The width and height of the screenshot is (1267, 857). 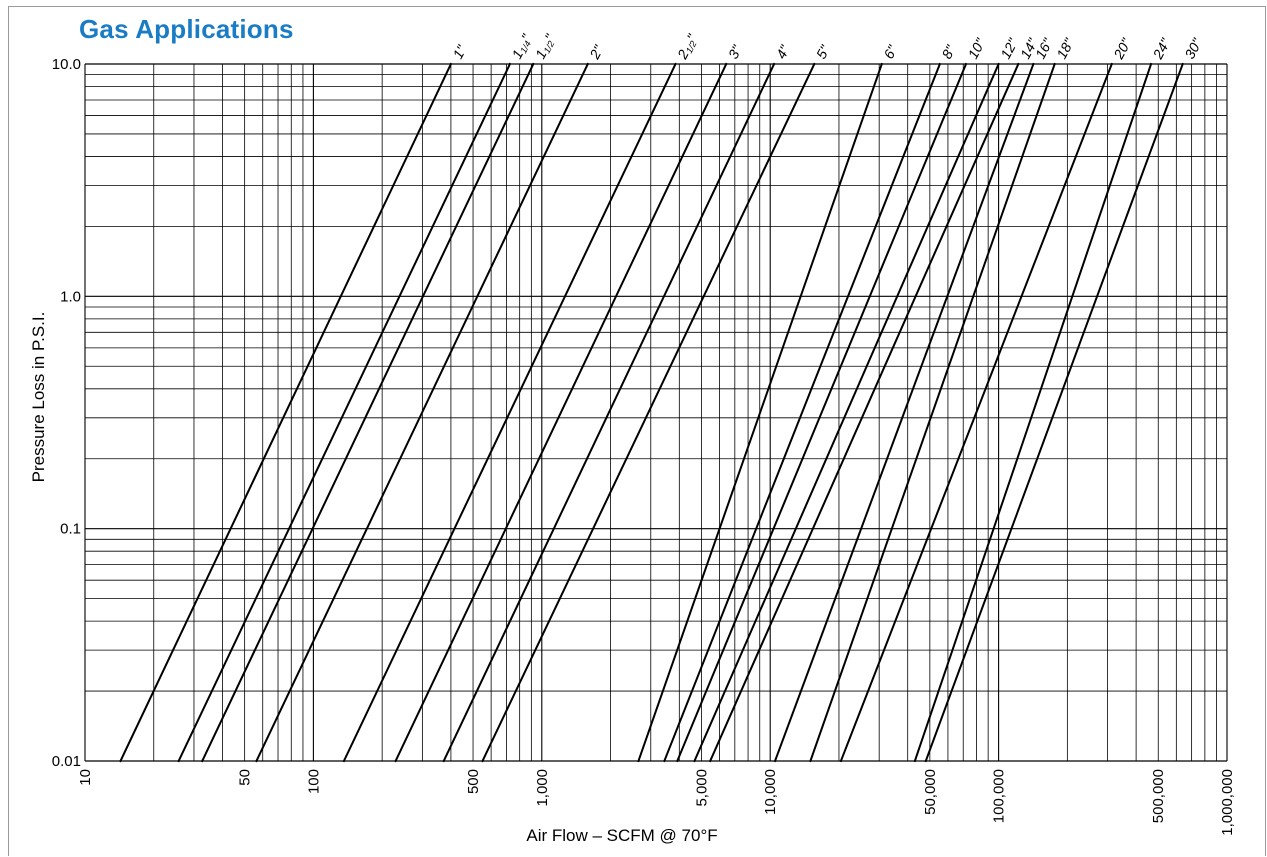 I want to click on x-tick-label: 50,000, so click(x=930, y=792).